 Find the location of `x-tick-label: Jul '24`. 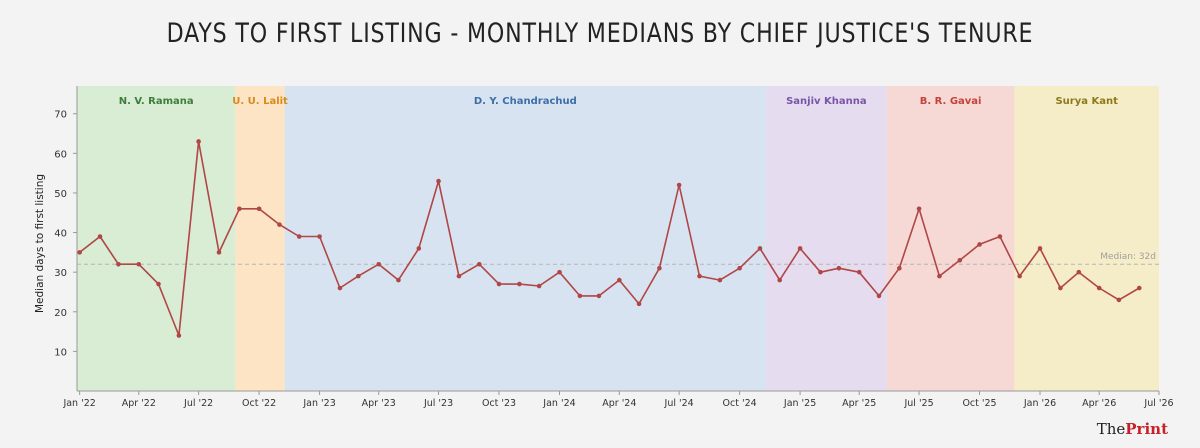

x-tick-label: Jul '24 is located at coordinates (679, 403).